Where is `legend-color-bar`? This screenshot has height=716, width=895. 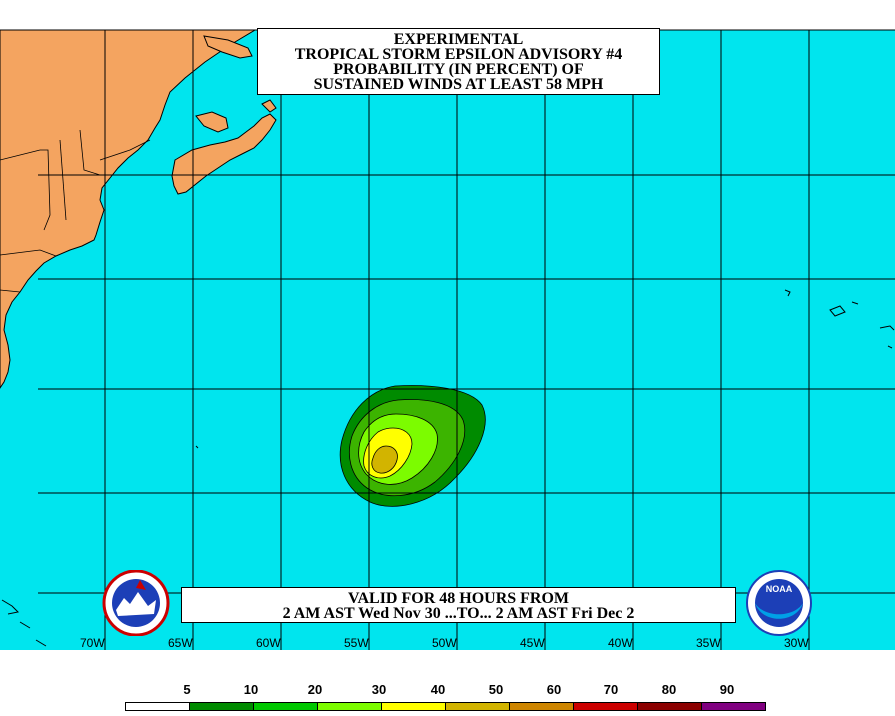
legend-color-bar is located at coordinates (445, 706).